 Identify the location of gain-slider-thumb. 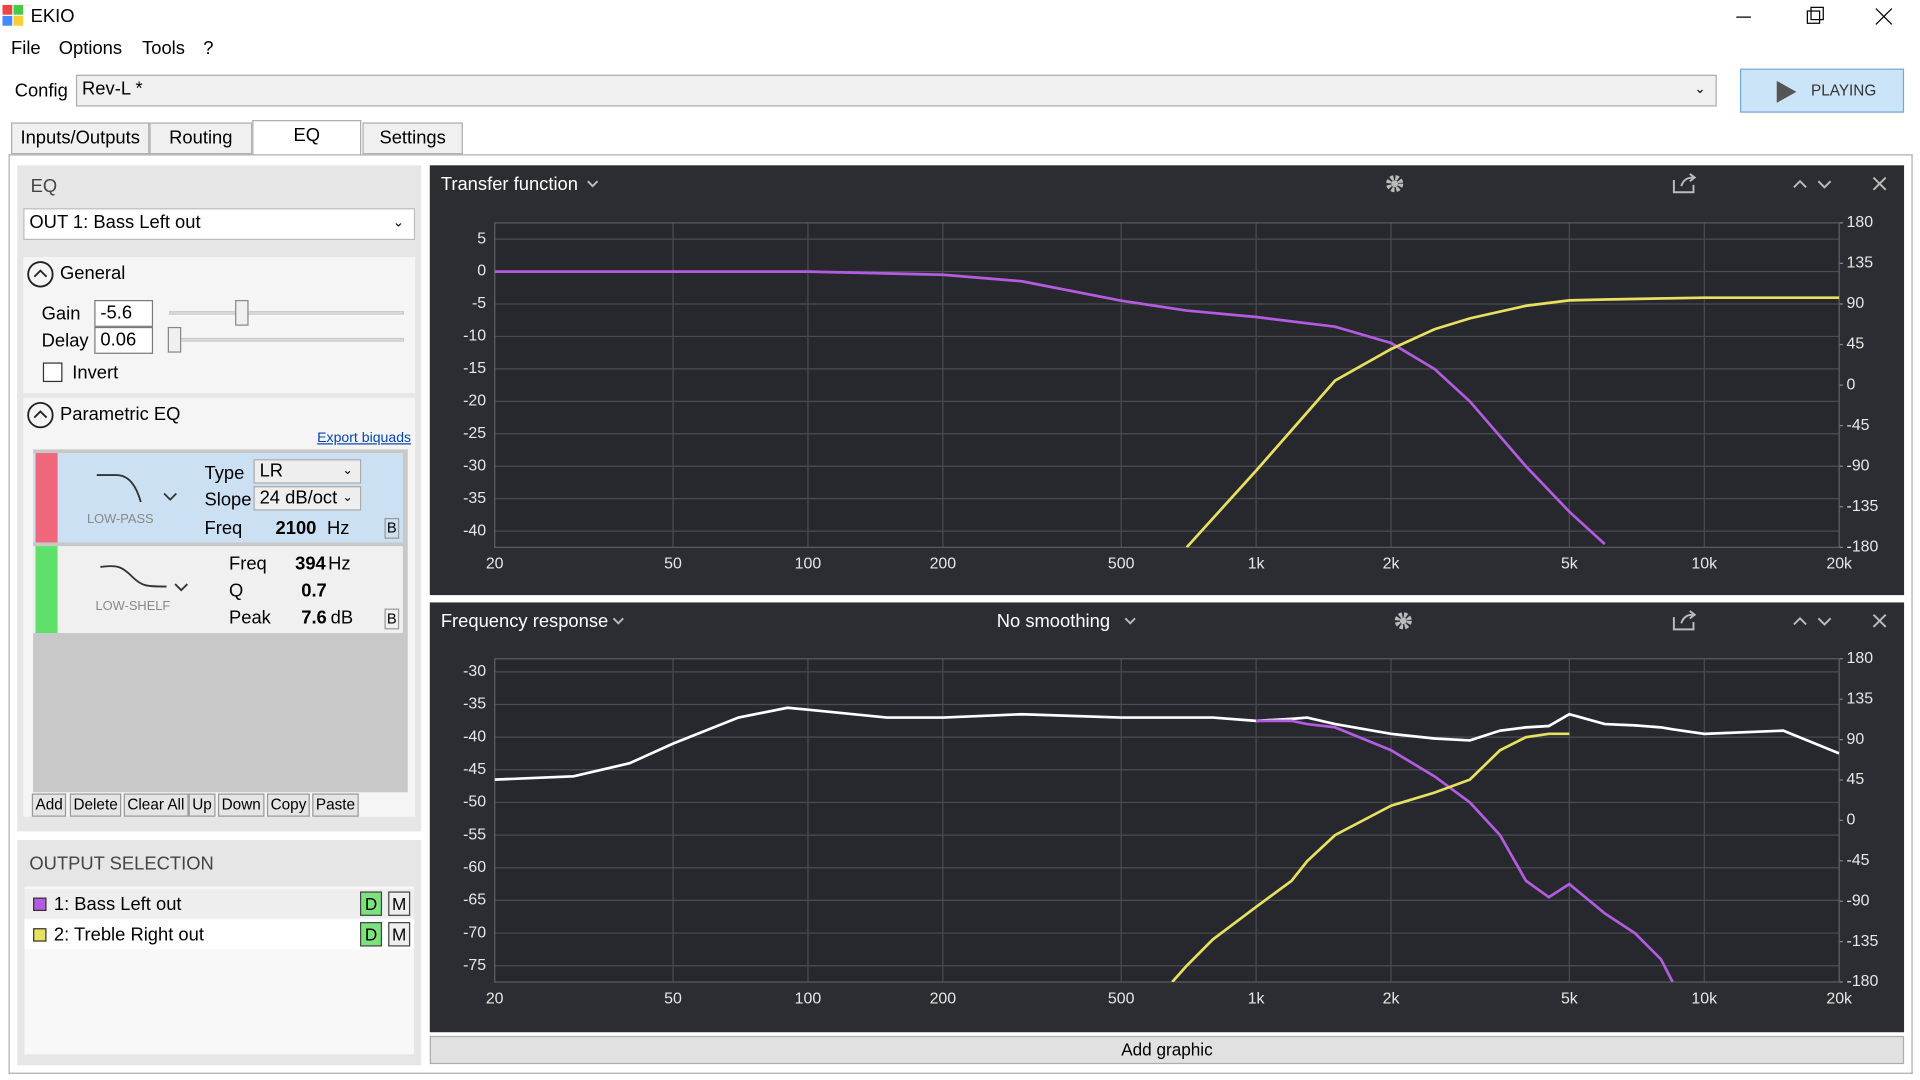
(242, 313).